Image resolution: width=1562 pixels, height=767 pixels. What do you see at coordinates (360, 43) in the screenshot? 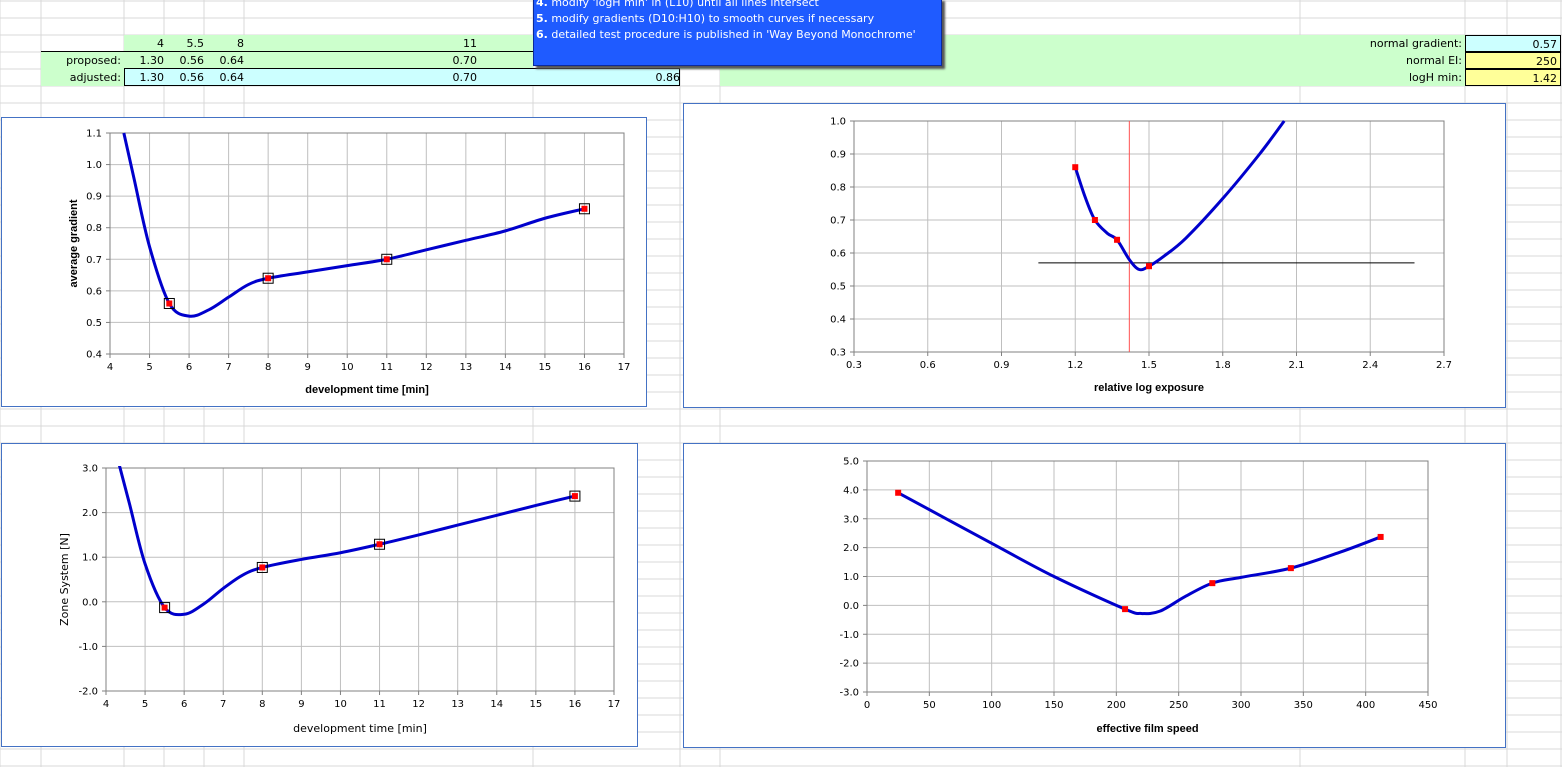
I see `time-cell: 11` at bounding box center [360, 43].